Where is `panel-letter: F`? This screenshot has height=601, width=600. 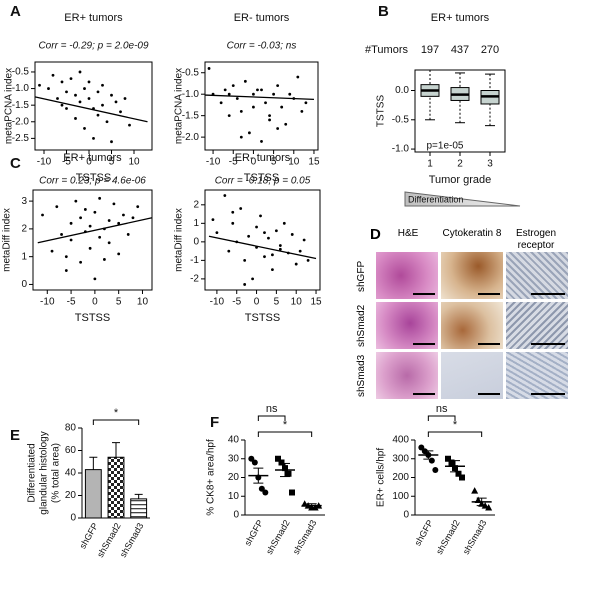
panel-letter: F is located at coordinates (214, 422).